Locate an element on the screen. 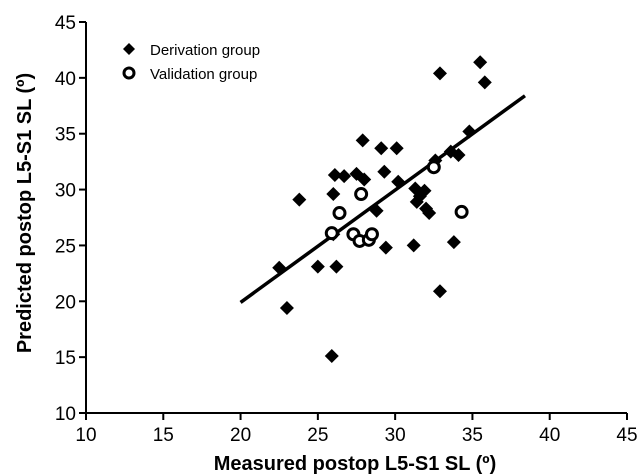  legend: Derivation group Validation group is located at coordinates (191, 62).